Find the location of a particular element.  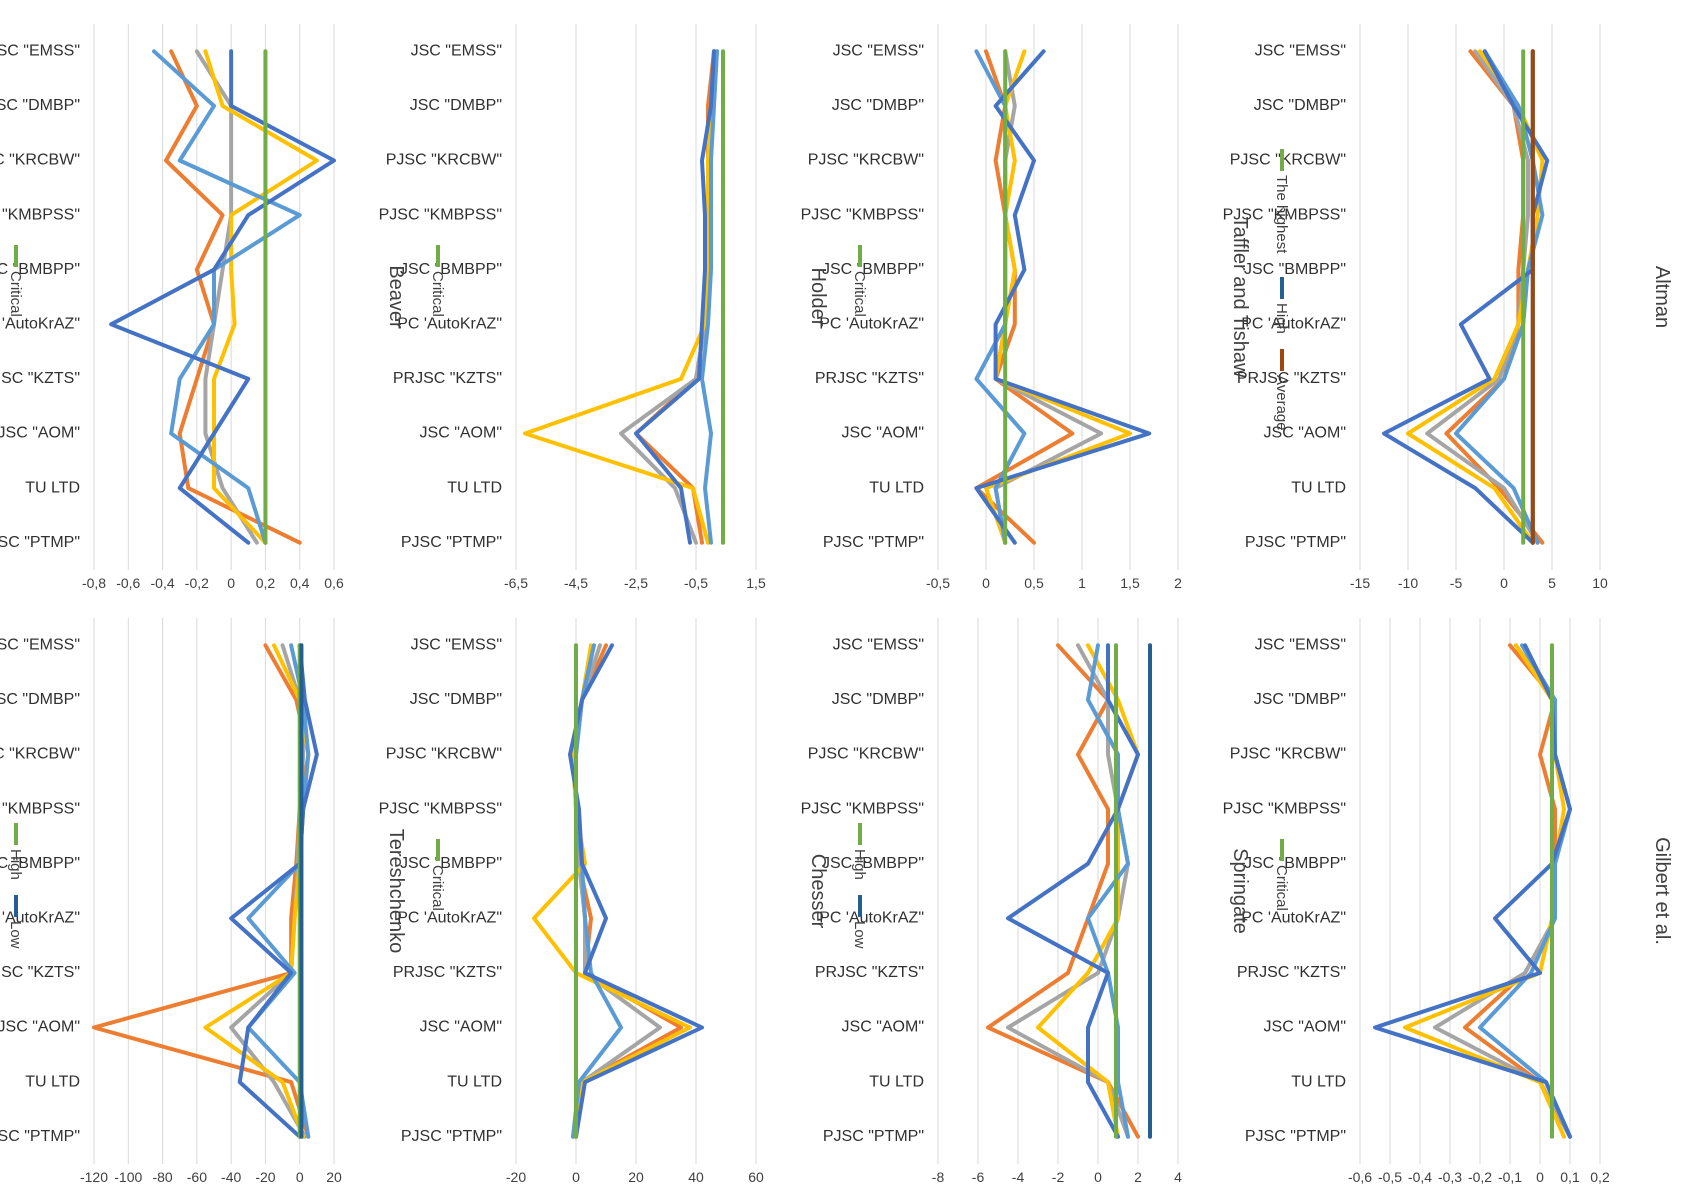

y-tick-label: 10 is located at coordinates (1600, 583).